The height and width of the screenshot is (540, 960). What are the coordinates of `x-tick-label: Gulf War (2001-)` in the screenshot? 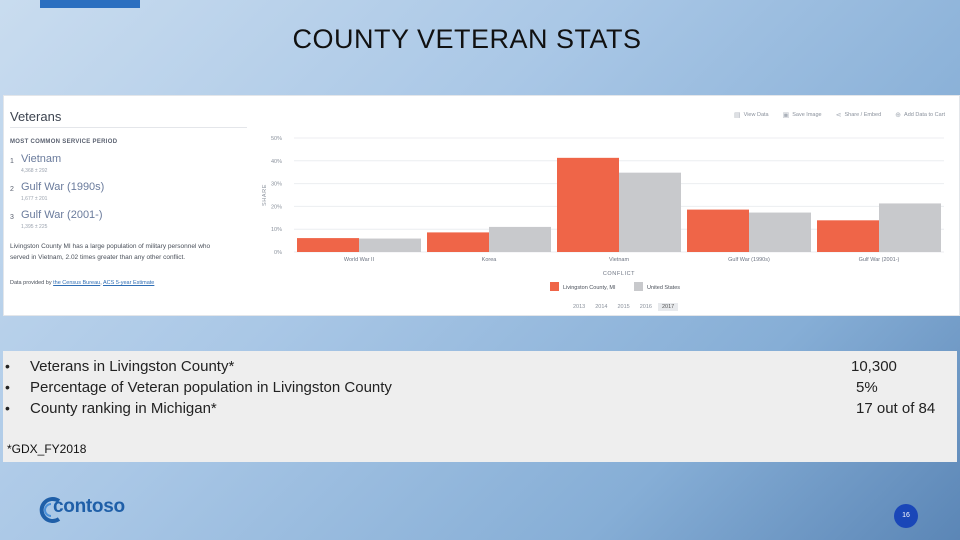 It's located at (879, 260).